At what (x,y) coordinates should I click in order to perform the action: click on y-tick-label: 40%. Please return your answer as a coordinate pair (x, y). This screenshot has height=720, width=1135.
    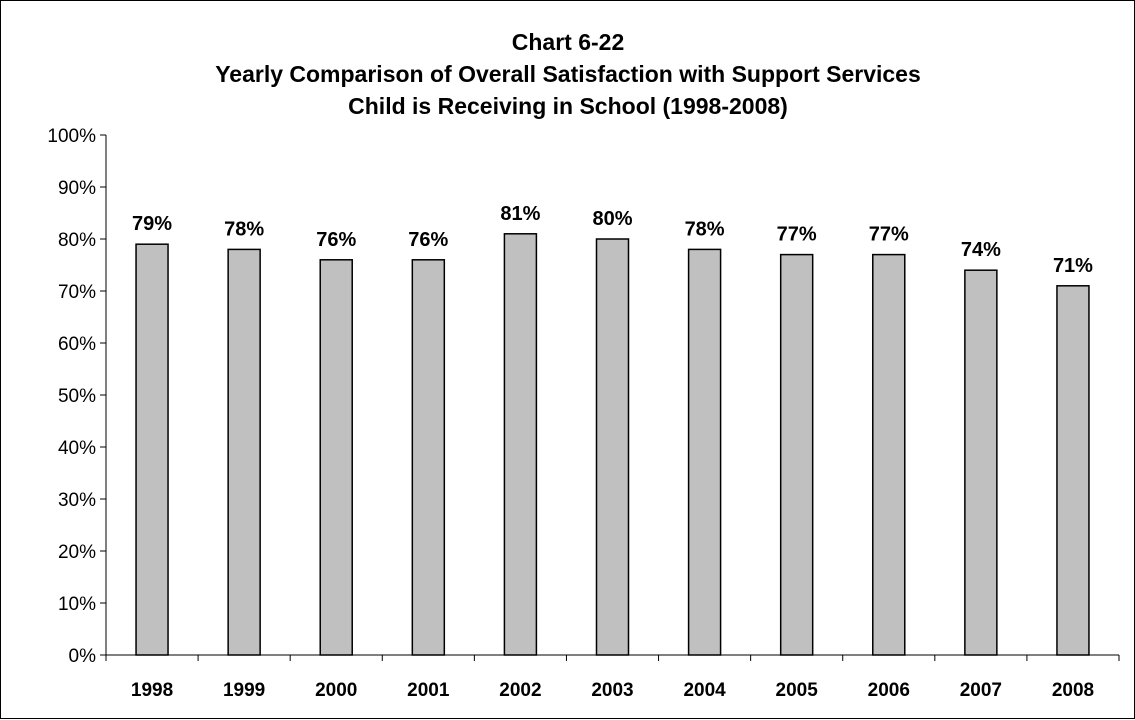
    Looking at the image, I should click on (77, 448).